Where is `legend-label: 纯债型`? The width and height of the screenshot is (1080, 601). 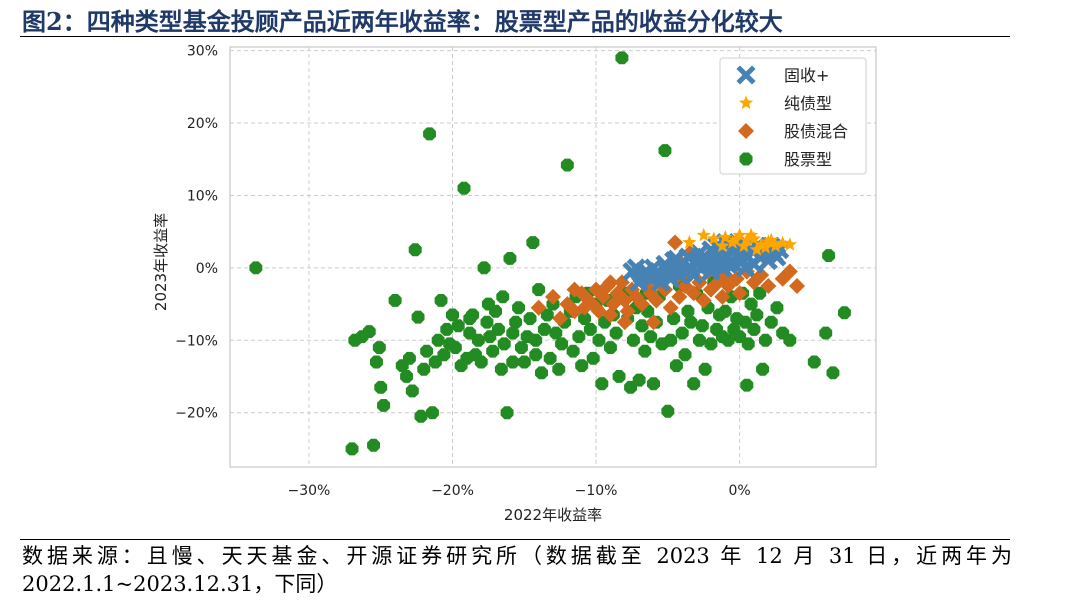 legend-label: 纯债型 is located at coordinates (808, 103).